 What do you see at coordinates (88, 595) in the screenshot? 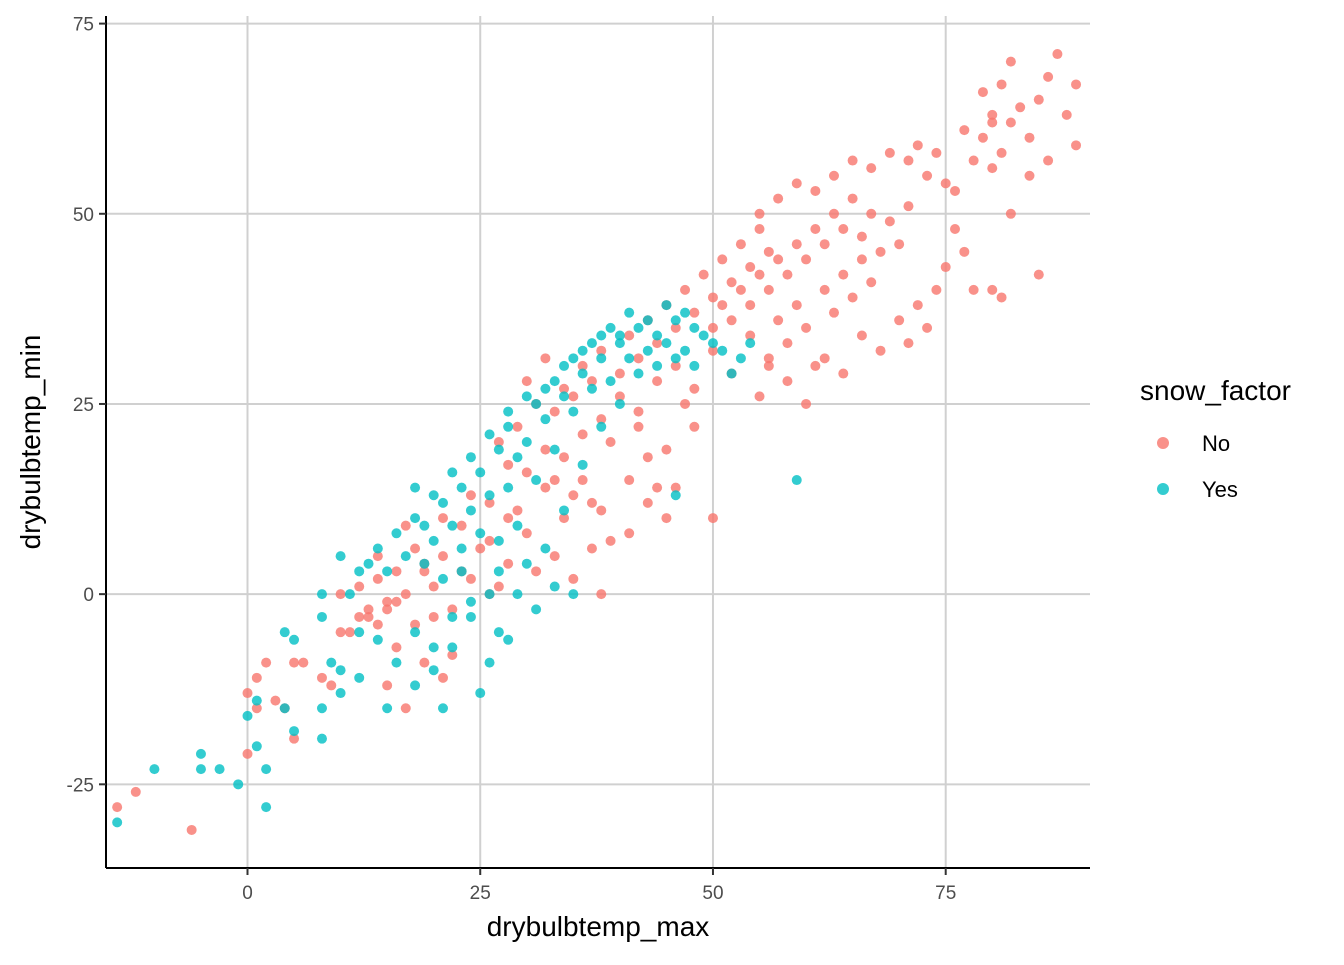
I see `y-tick-label: 0` at bounding box center [88, 595].